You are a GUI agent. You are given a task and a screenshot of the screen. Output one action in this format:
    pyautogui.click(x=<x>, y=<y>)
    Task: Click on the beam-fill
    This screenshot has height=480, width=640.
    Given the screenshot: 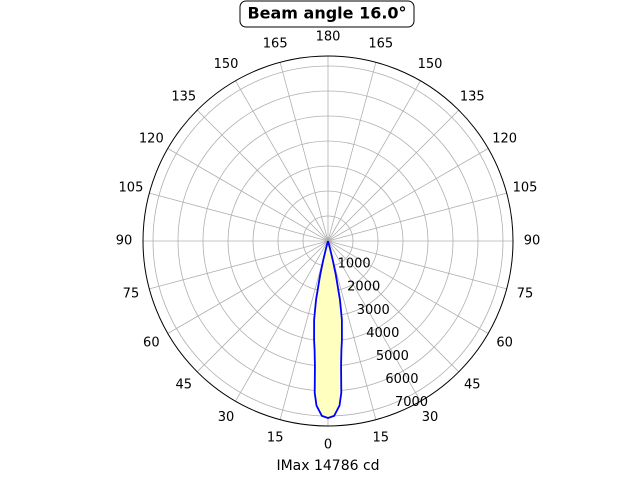 What is the action you would take?
    pyautogui.click(x=328, y=329)
    